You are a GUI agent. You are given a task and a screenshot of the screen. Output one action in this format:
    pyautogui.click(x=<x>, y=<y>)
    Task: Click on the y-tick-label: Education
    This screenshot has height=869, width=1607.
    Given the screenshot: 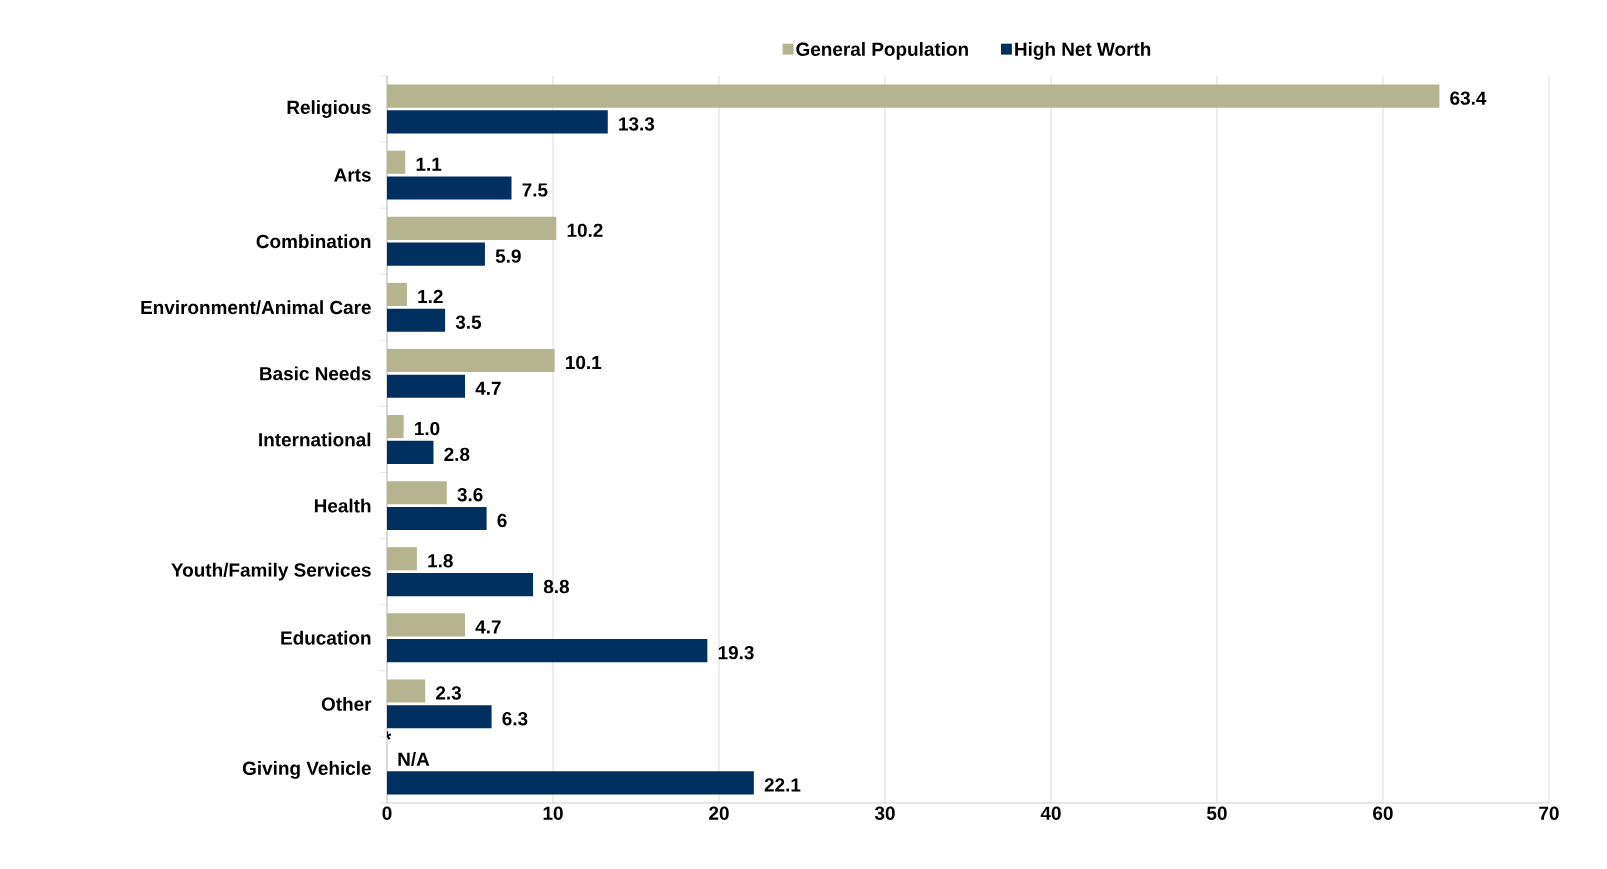 What is the action you would take?
    pyautogui.click(x=326, y=637)
    